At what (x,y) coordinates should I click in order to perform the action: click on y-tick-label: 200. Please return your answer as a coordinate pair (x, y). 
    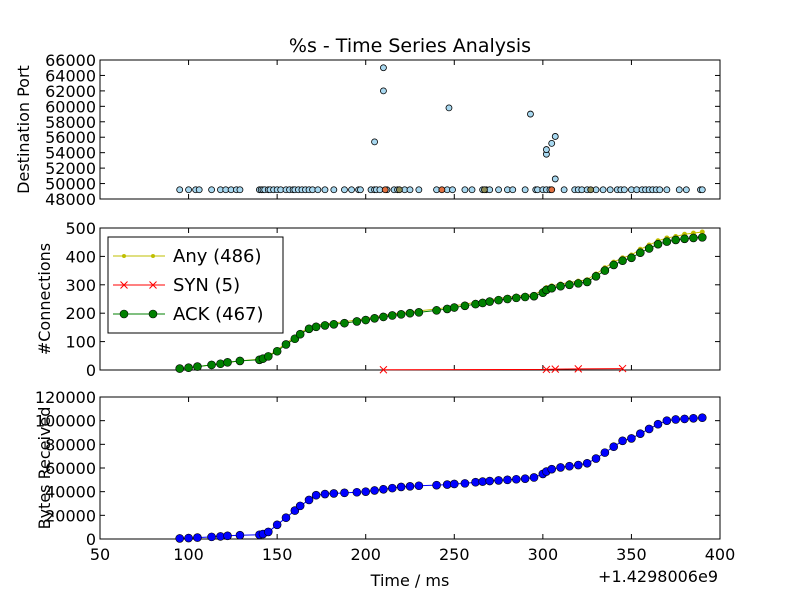
    Looking at the image, I should click on (80, 313).